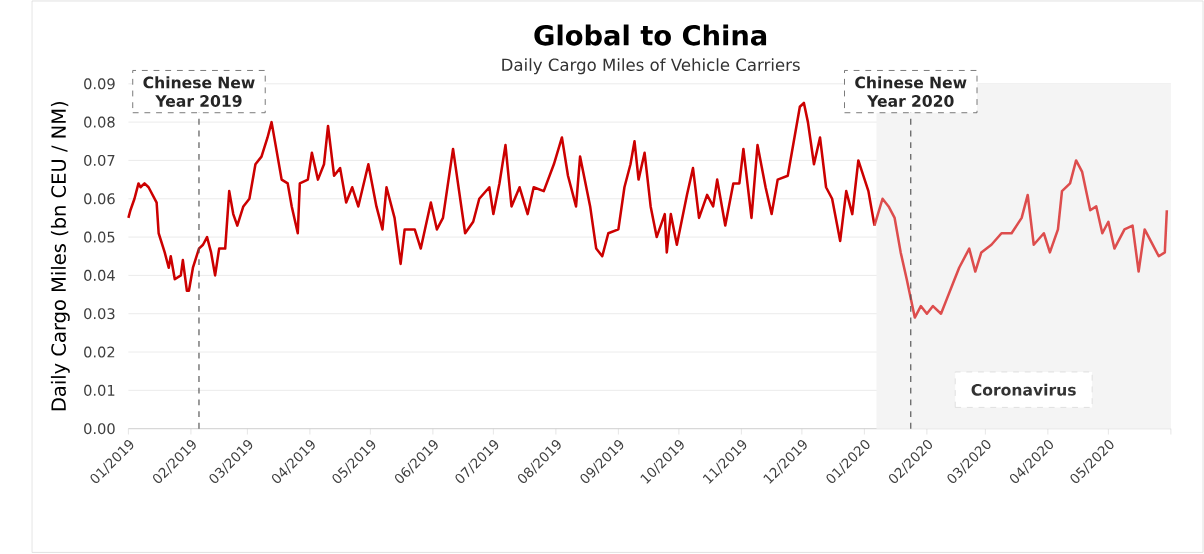 This screenshot has height=554, width=1204. Describe the element at coordinates (60, 256) in the screenshot. I see `y-axis-title: Daily Cargo Miles (bn CEU / NM)` at that location.